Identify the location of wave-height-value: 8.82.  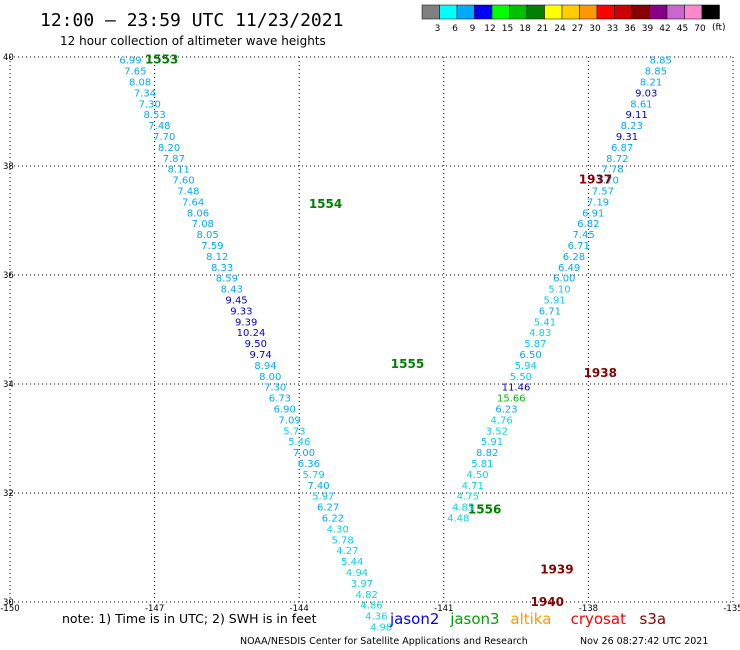
(487, 453).